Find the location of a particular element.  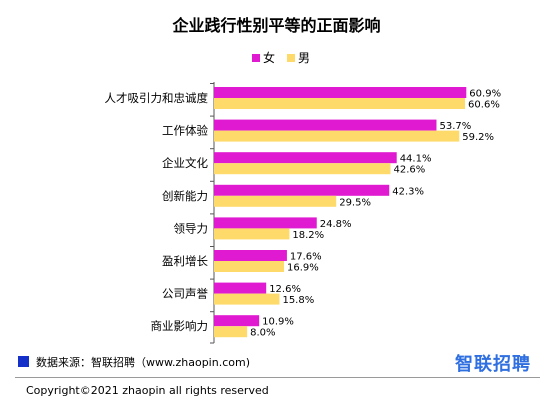

bar-value-label: 24.8% is located at coordinates (336, 224).